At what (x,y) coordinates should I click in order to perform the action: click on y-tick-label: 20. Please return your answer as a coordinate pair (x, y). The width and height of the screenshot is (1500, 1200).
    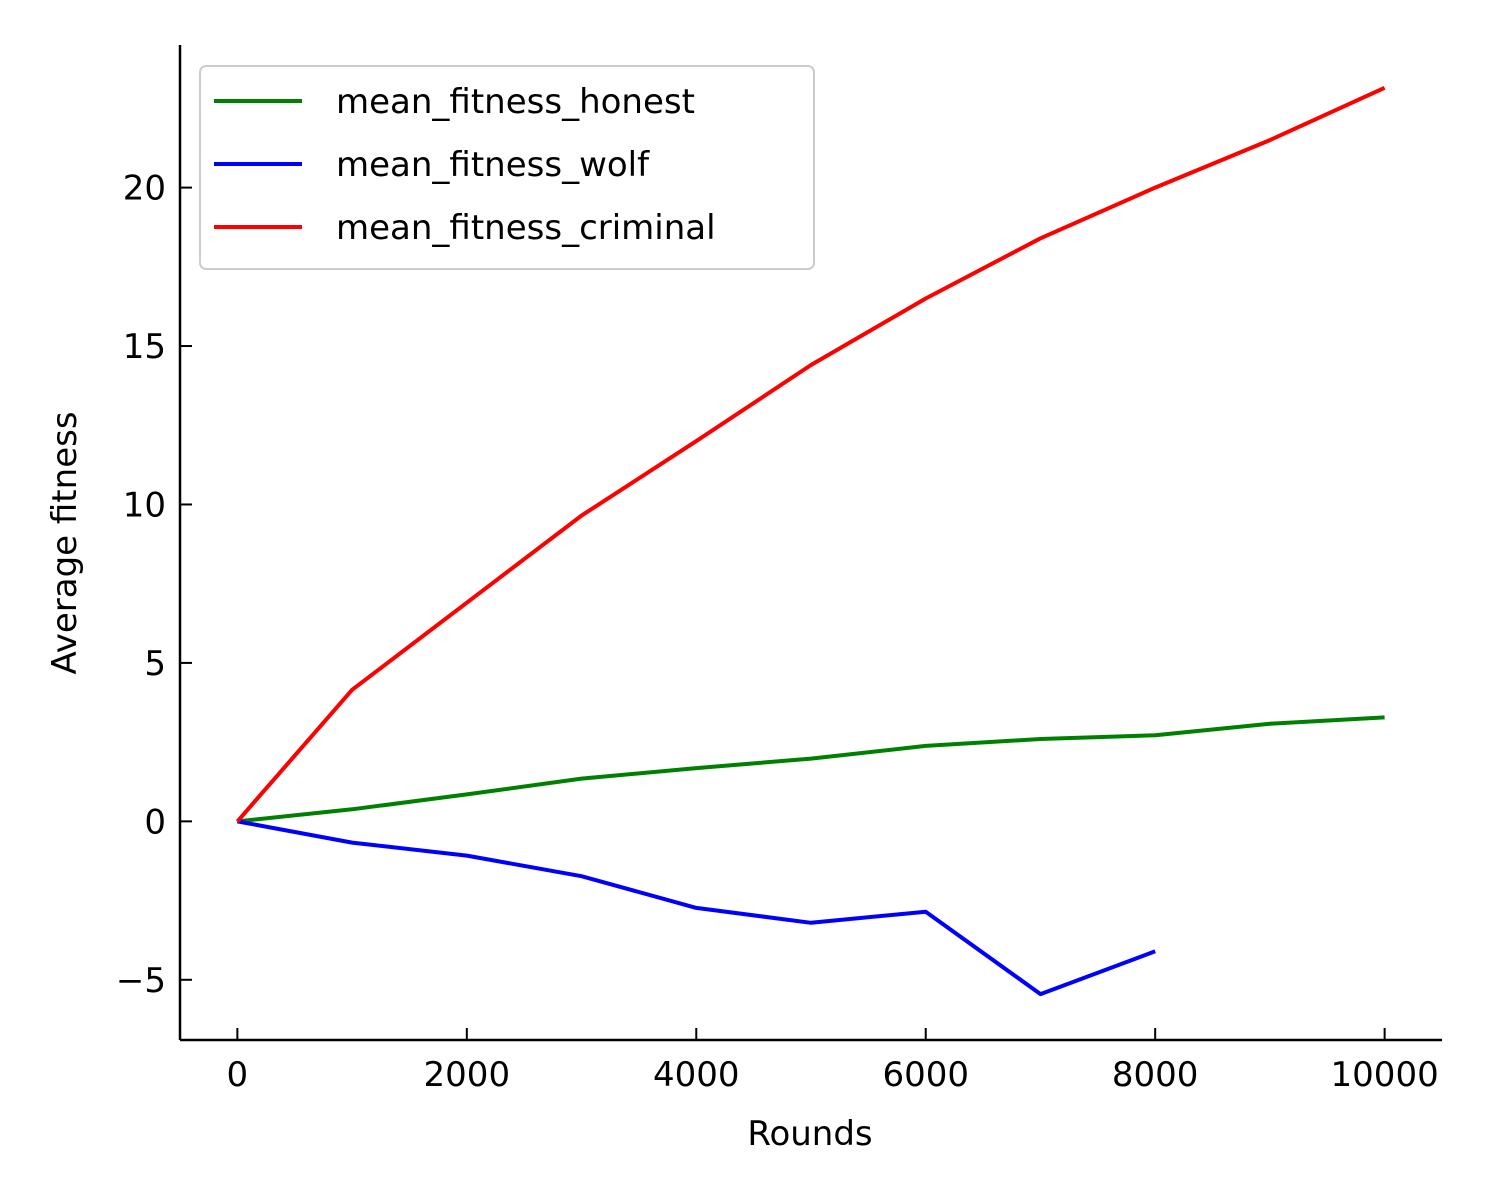
    Looking at the image, I should click on (144, 189).